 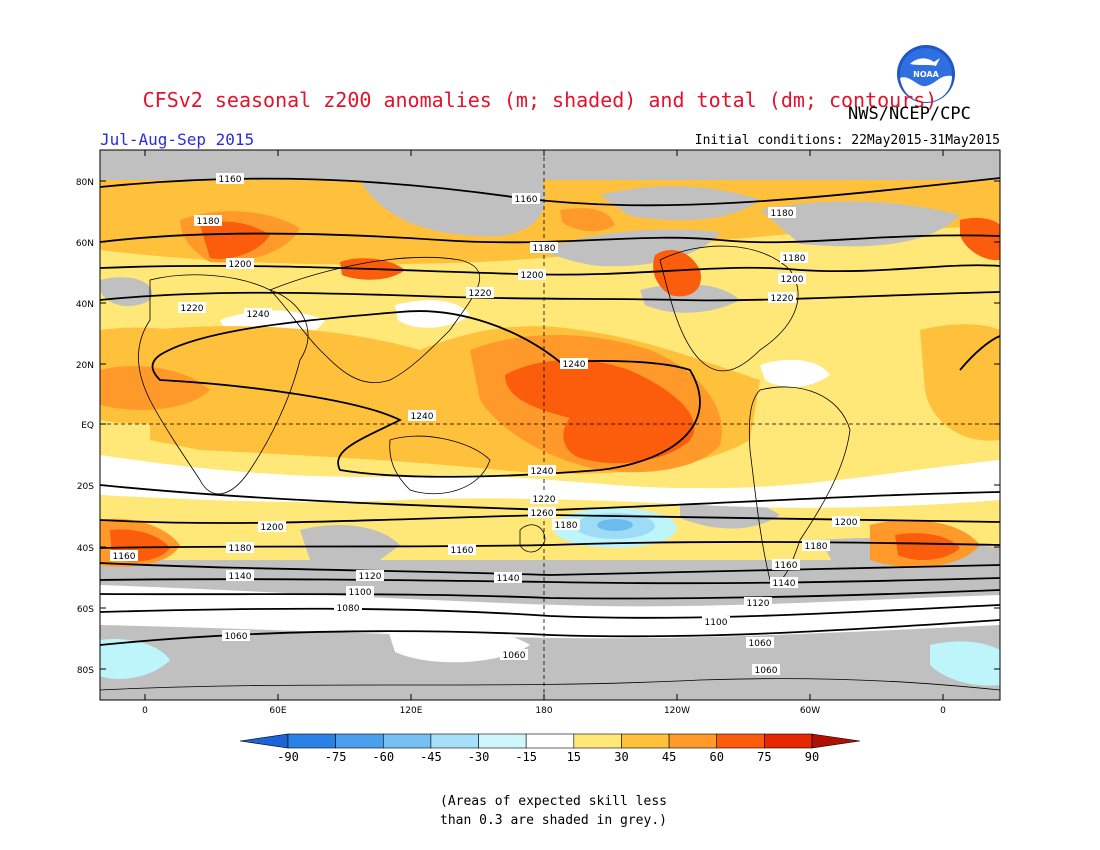 I want to click on colorbar: -90 -75 -60 -45 -30 -15 15 30 45 60 75 90, so click(x=550, y=748).